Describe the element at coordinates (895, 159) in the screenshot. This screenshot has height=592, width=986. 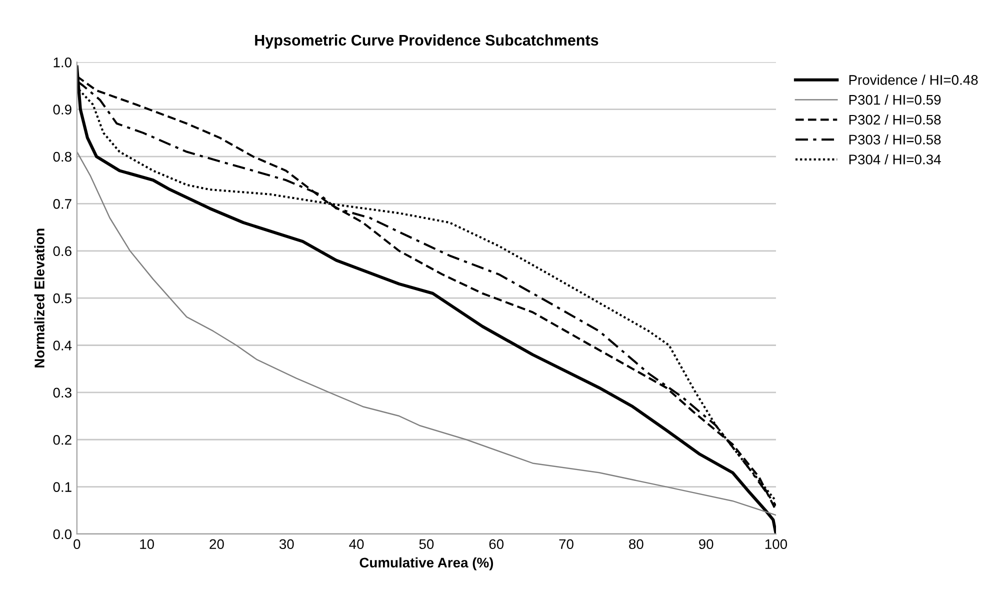
I see `legend-label: P304 / HI=0.34` at that location.